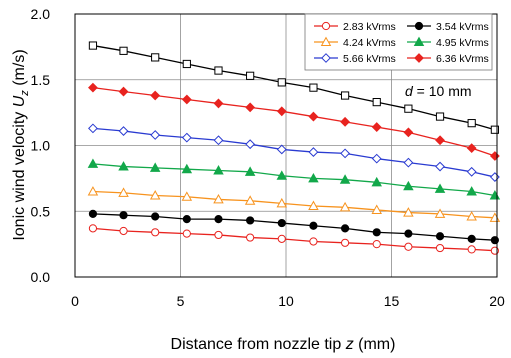  Describe the element at coordinates (41, 146) in the screenshot. I see `y-tick-label: 1.0` at that location.